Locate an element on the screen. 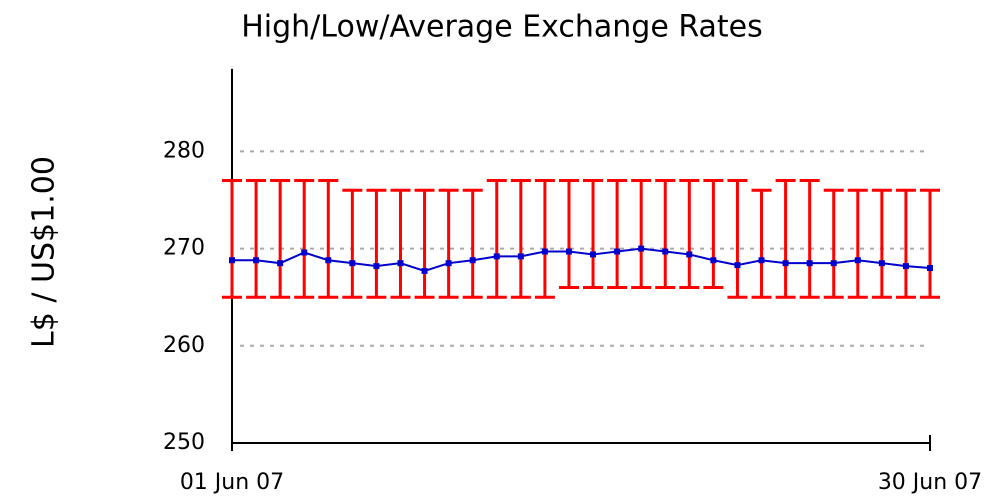 The height and width of the screenshot is (502, 1000). y-tick-label: 270 is located at coordinates (184, 248).